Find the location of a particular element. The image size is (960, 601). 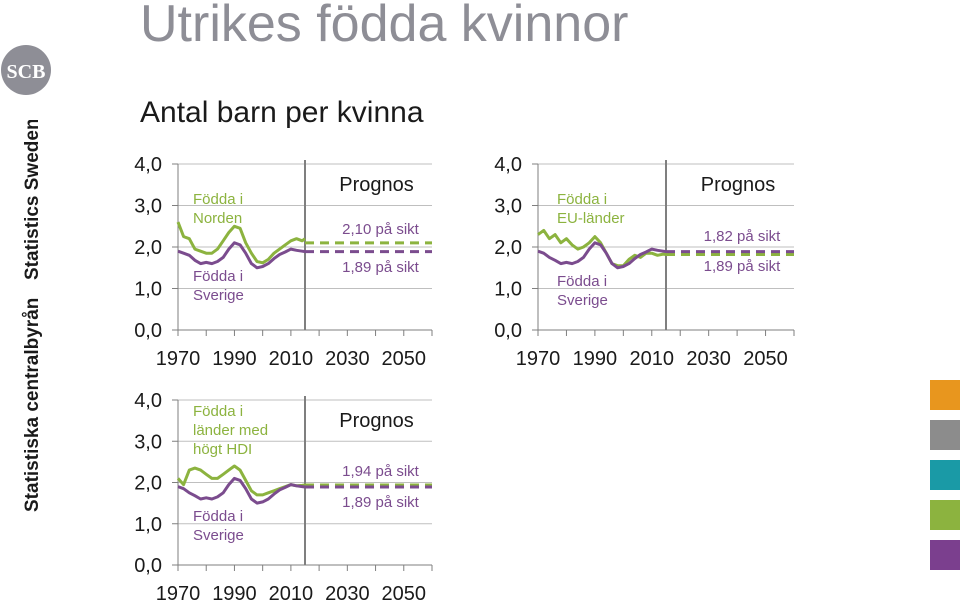

page-title: Utrikes födda kvinnor is located at coordinates (384, 26).